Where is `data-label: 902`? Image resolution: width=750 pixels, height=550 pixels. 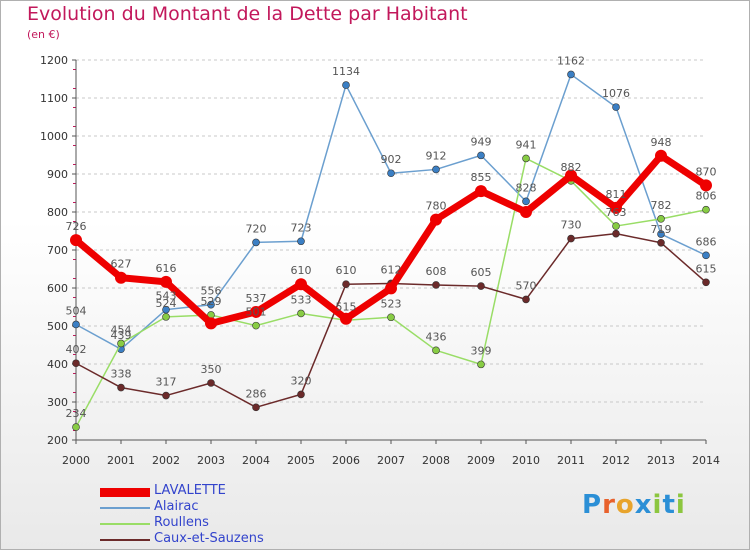
data-label: 902 is located at coordinates (391, 159).